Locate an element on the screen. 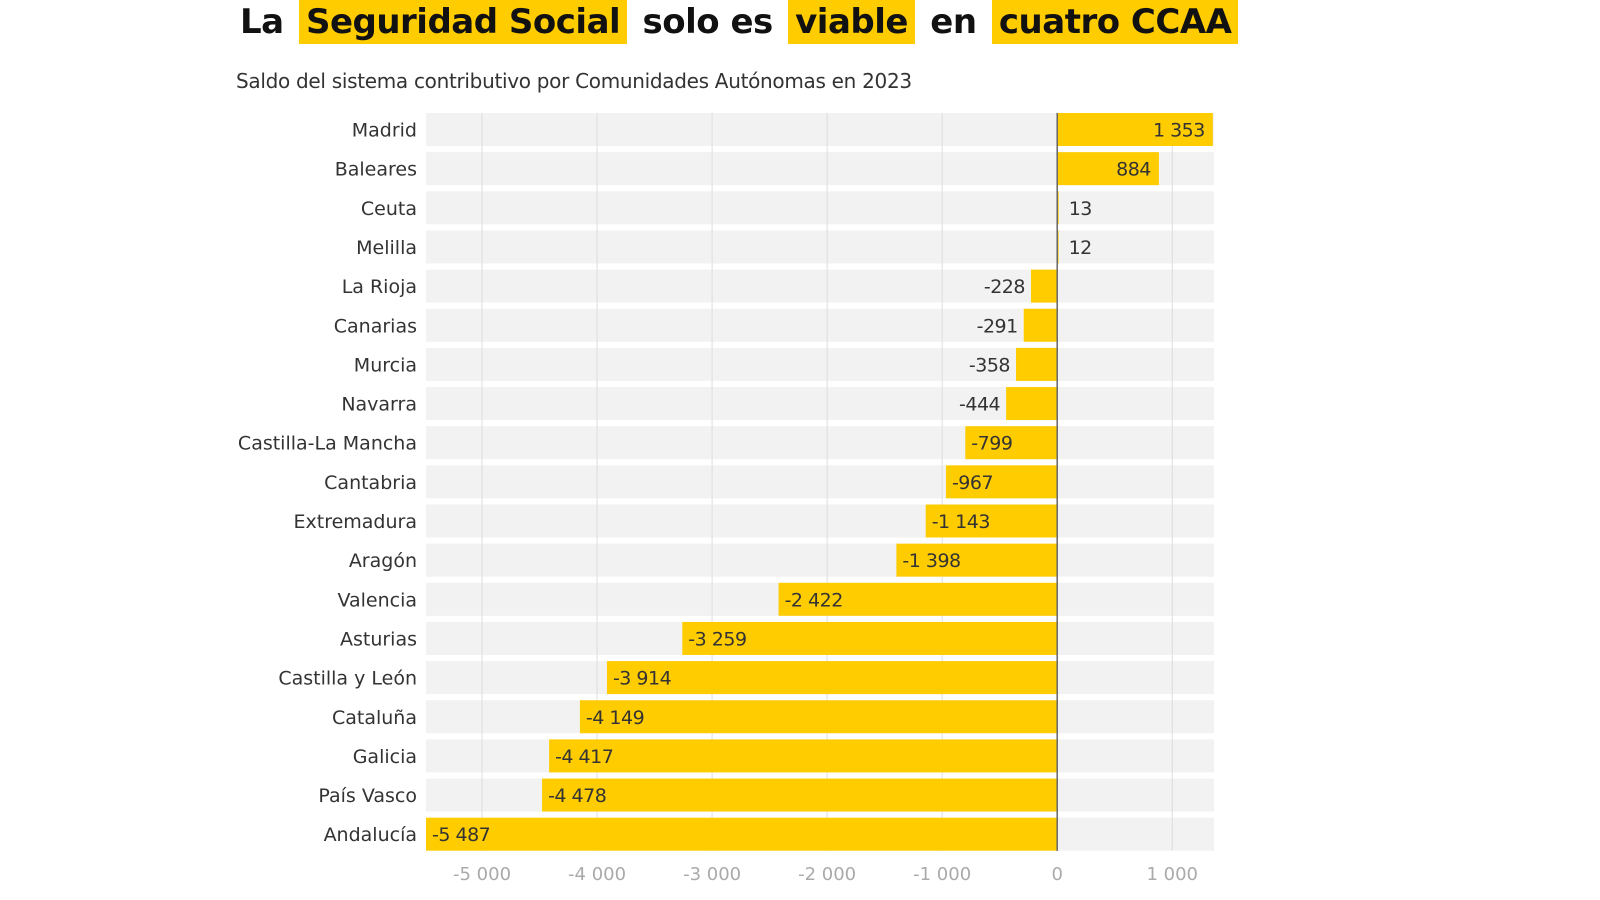 Image resolution: width=1600 pixels, height=900 pixels. value-label: -5 487 is located at coordinates (461, 835).